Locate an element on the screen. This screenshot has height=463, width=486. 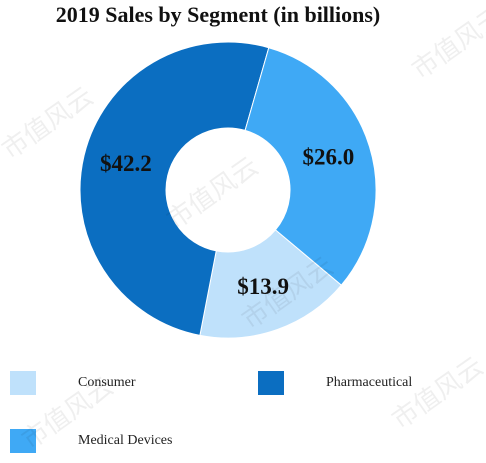
legend-label: Consumer is located at coordinates (107, 382).